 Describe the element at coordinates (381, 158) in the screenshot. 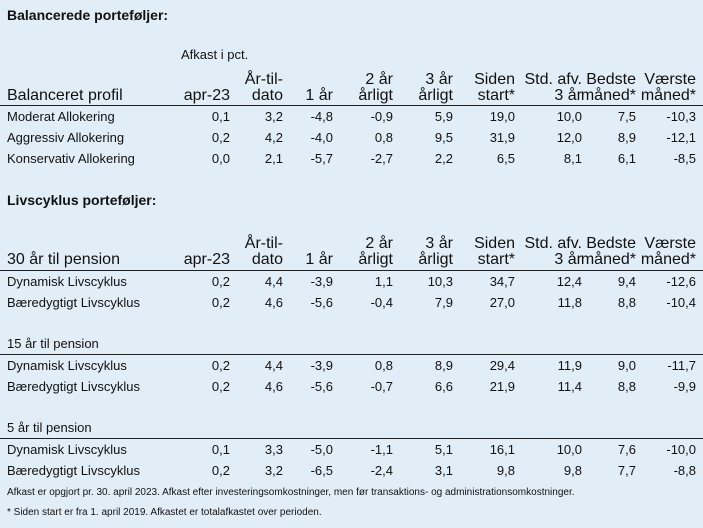

I see `row-value: -2,7` at that location.